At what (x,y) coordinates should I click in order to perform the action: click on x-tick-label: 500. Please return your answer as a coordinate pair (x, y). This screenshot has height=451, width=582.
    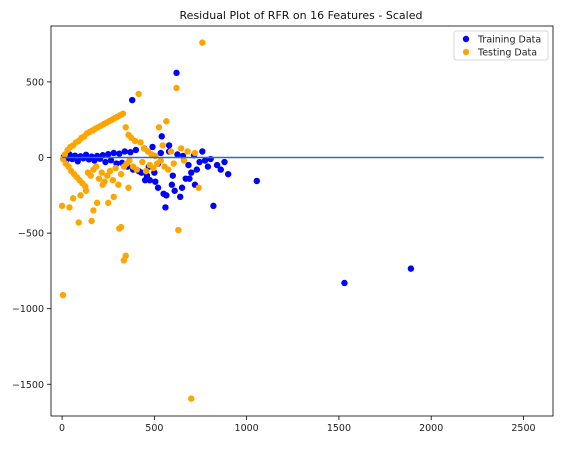
    Looking at the image, I should click on (154, 428).